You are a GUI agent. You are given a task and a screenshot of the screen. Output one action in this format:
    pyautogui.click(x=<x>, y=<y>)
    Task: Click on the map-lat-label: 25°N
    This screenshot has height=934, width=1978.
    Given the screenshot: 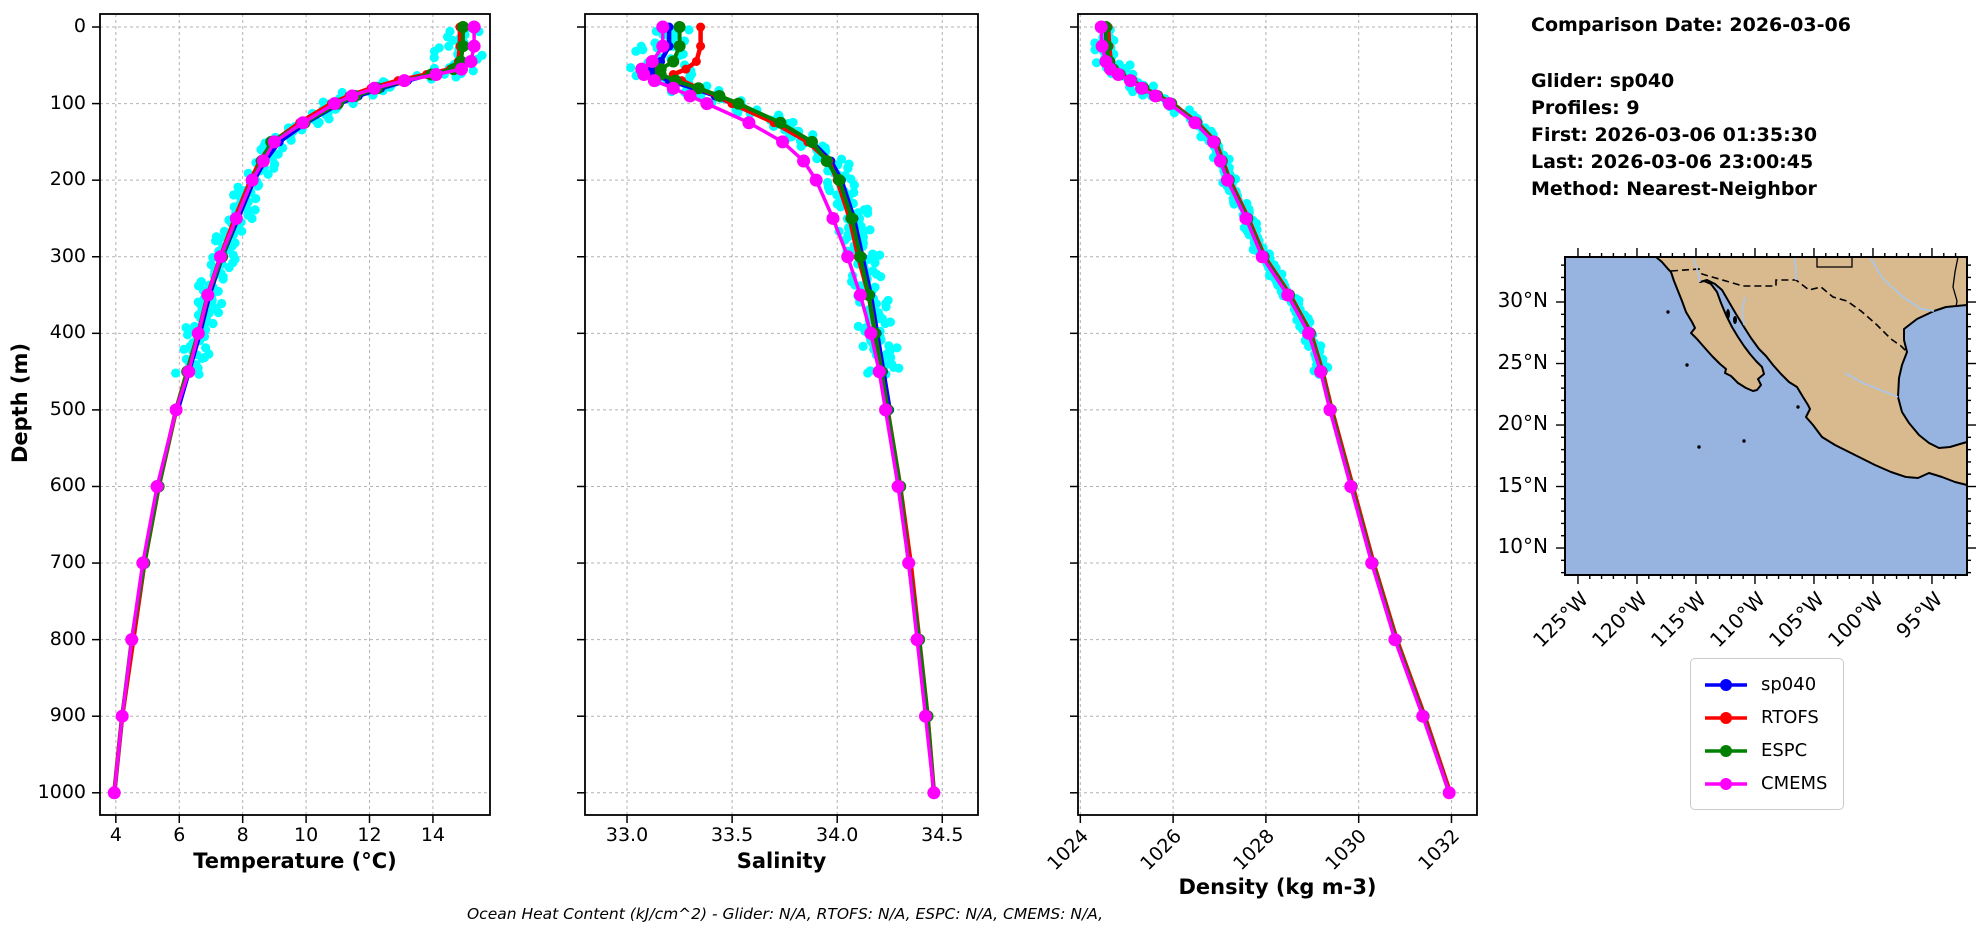 What is the action you would take?
    pyautogui.click(x=1522, y=361)
    